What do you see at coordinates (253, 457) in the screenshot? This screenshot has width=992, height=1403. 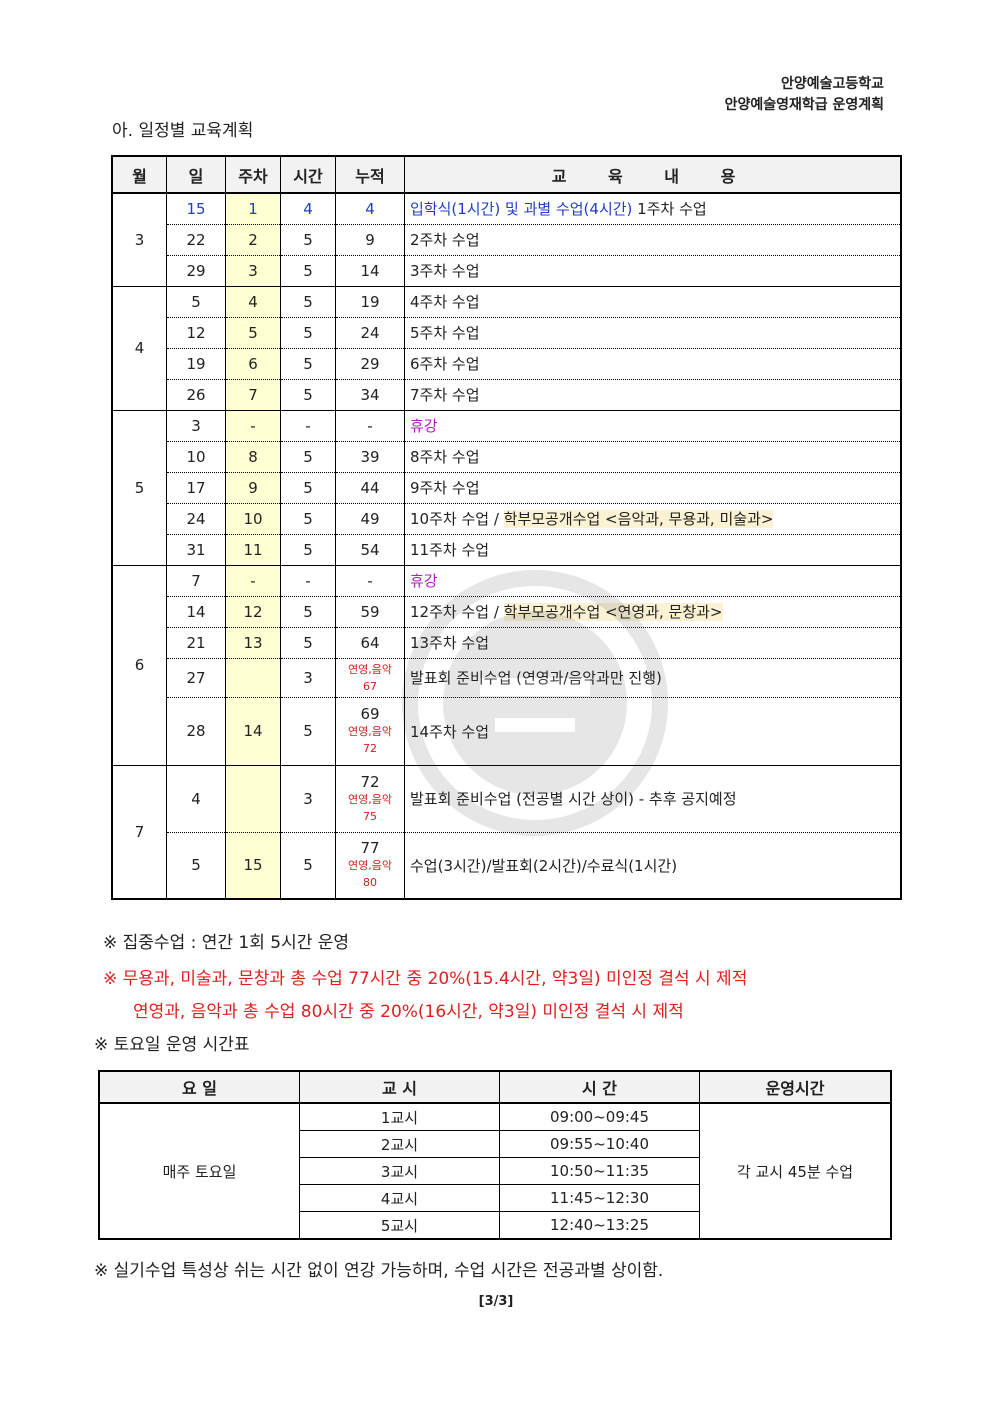 I see `week-cell: 8` at bounding box center [253, 457].